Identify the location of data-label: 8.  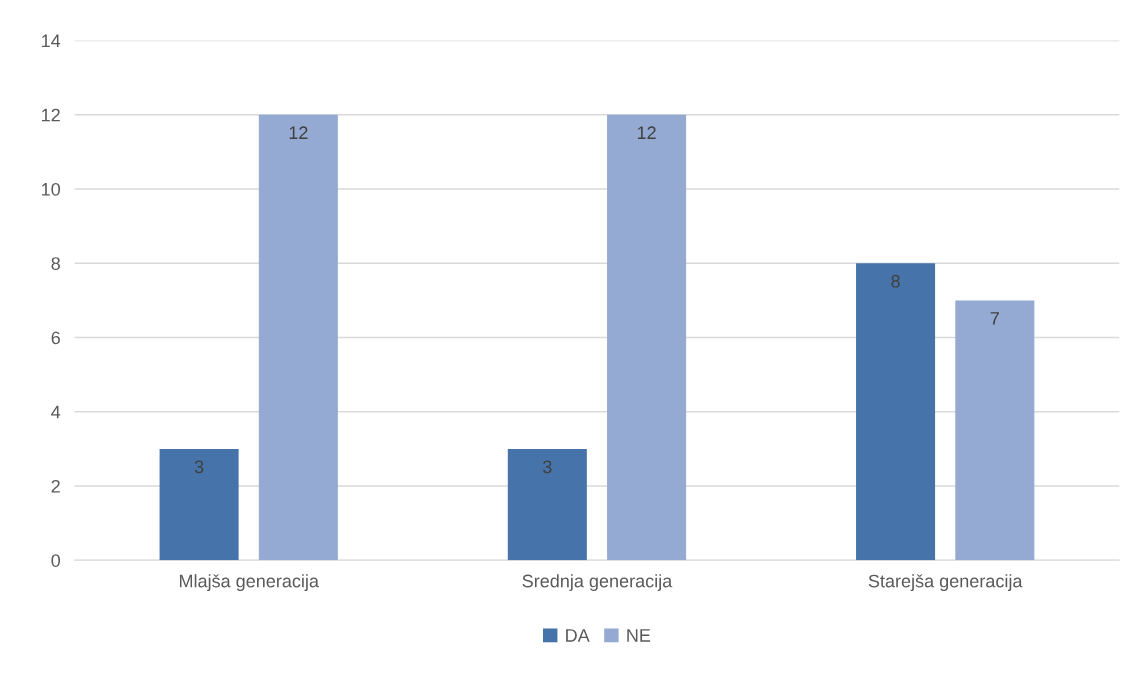
(895, 281).